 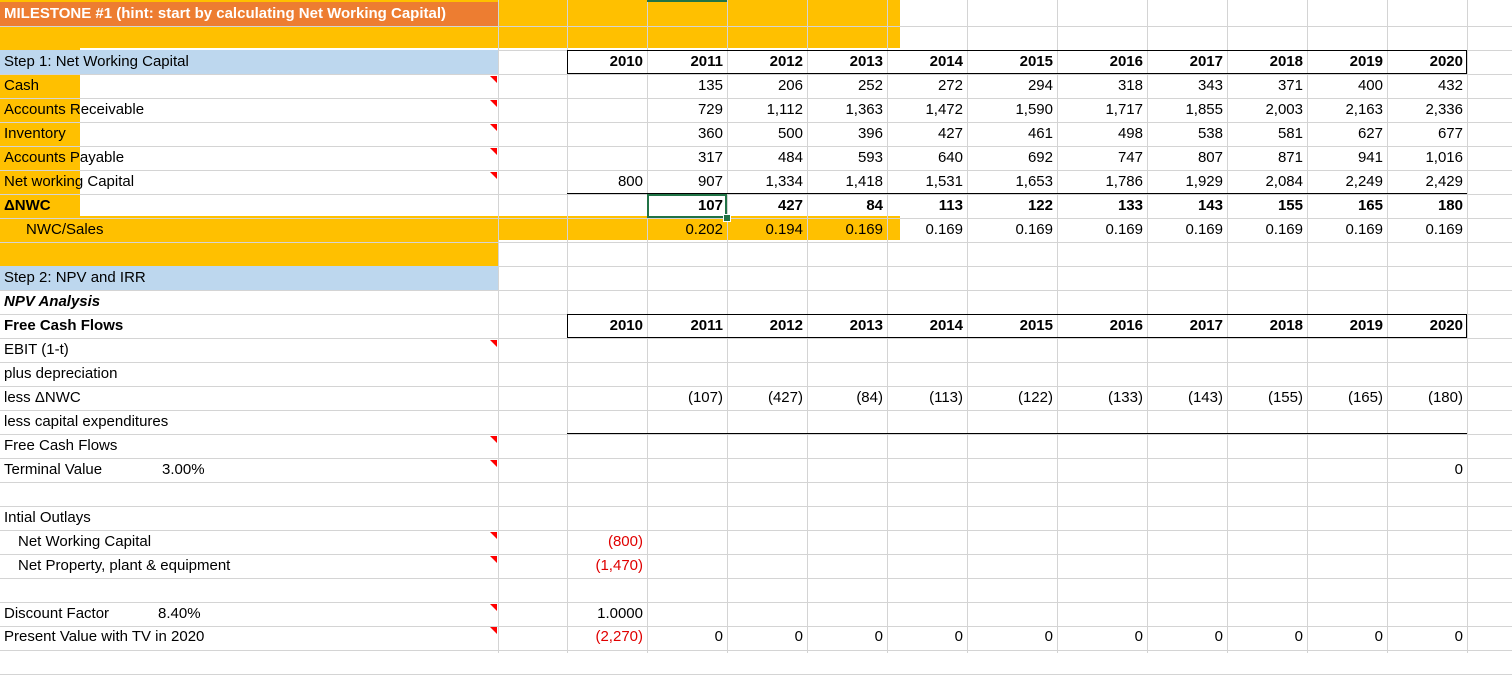 I want to click on fcf-year-header-2013: 2013, so click(x=866, y=325).